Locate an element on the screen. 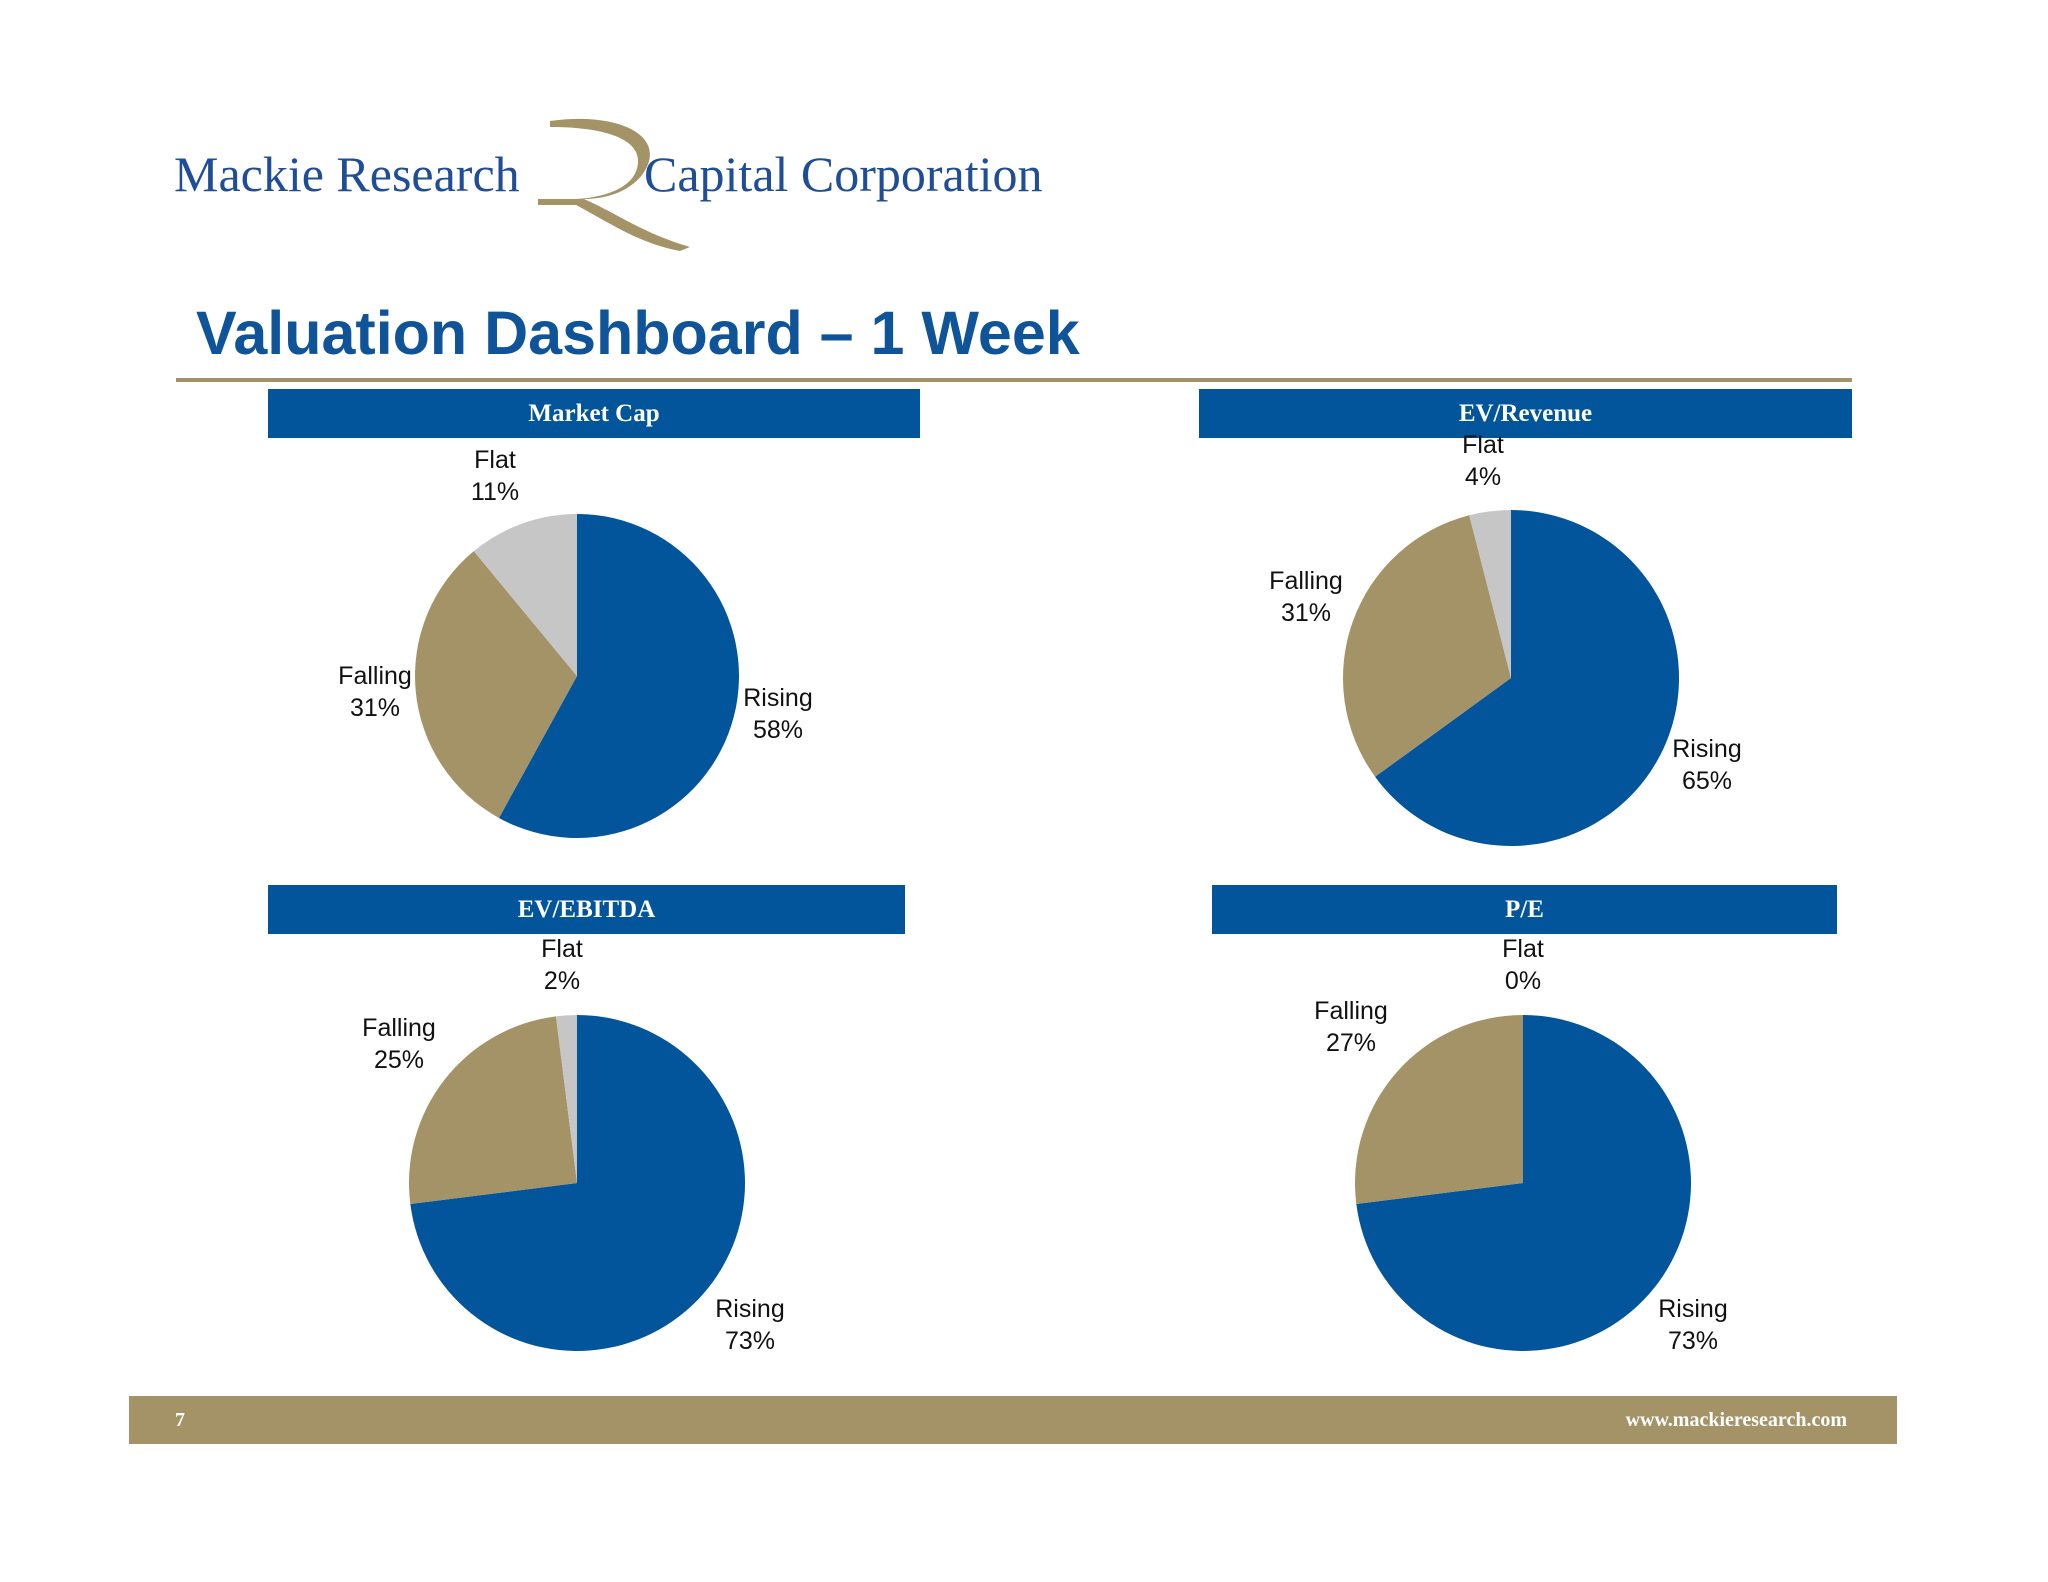 The image size is (2048, 1582). logo-text-left: Mackie Research is located at coordinates (347, 174).